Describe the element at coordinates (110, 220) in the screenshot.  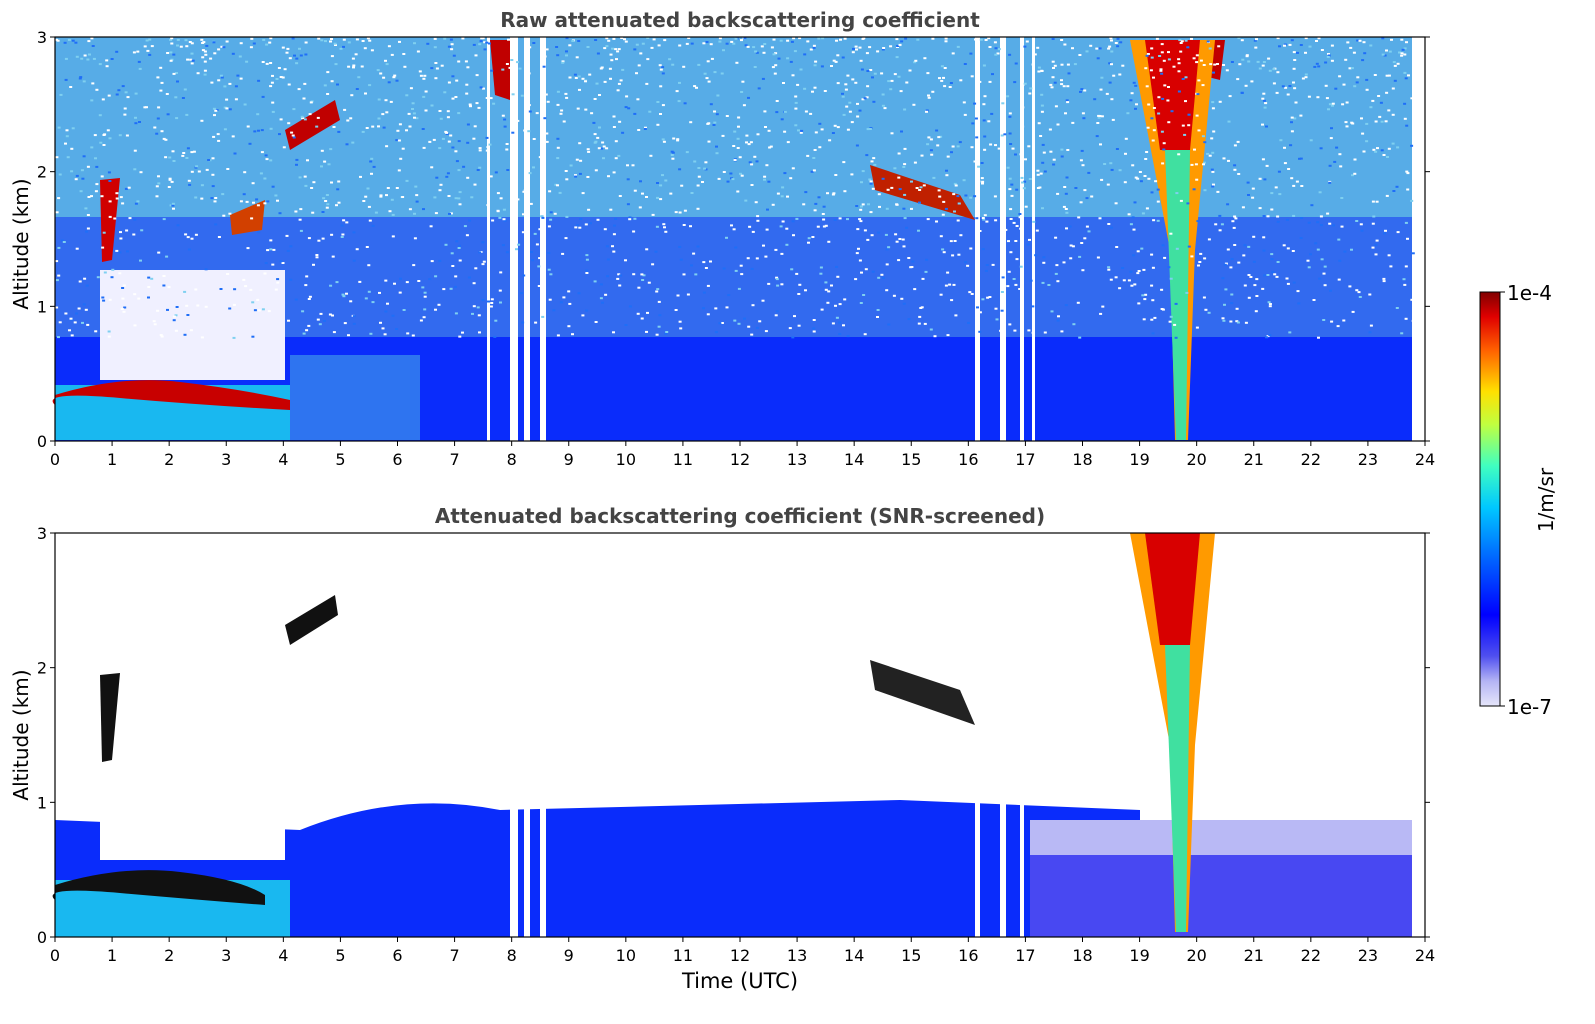
I see `raw-cloud-a` at that location.